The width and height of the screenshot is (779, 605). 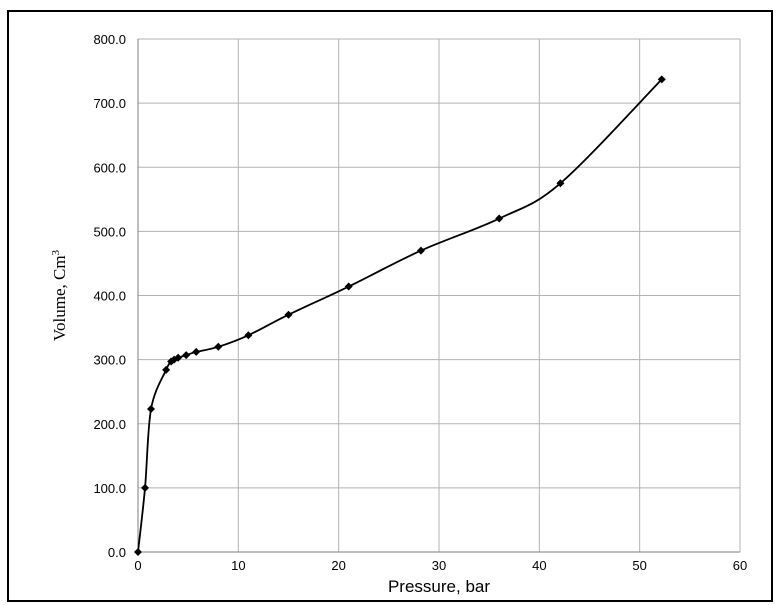 What do you see at coordinates (238, 565) in the screenshot?
I see `x-tick-label: 10` at bounding box center [238, 565].